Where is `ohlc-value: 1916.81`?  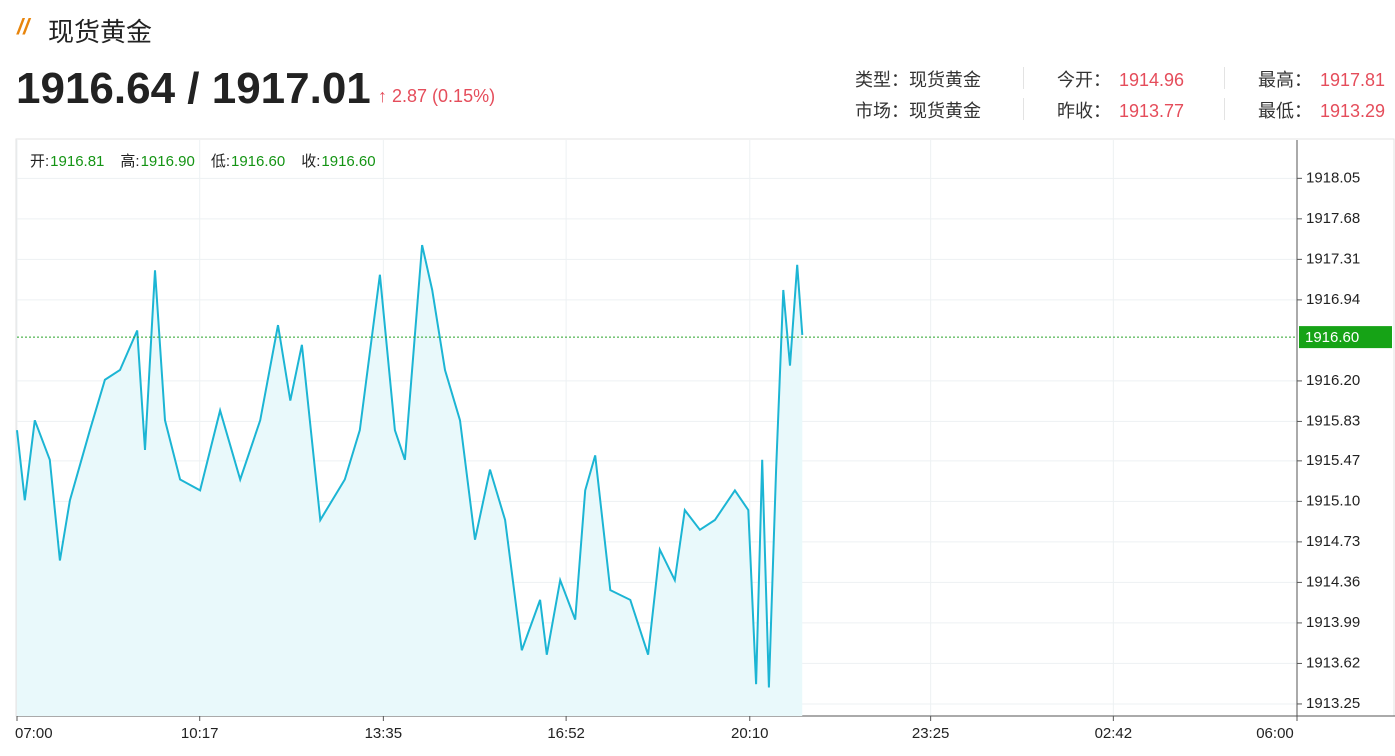
ohlc-value: 1916.81 is located at coordinates (77, 161).